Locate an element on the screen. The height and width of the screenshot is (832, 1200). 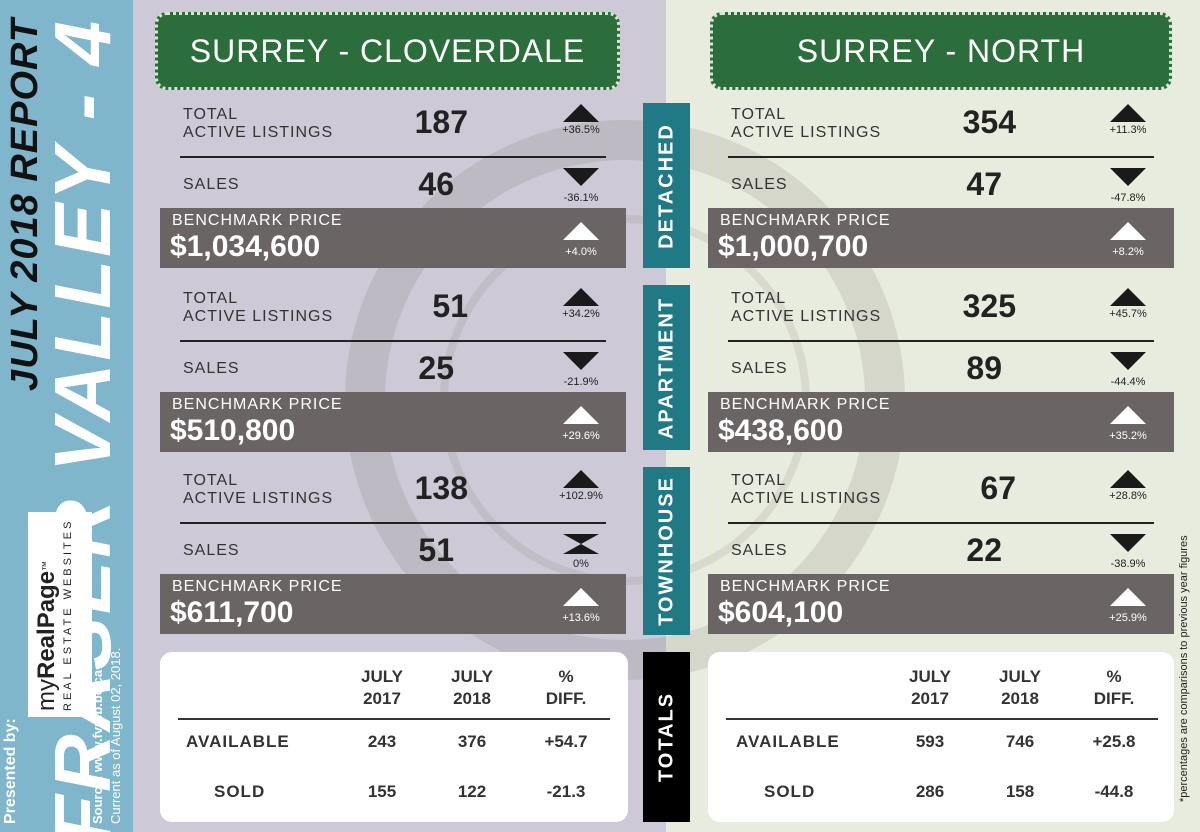
left-detached-active-listings-label: ACTIVE LISTINGS is located at coordinates (258, 132).